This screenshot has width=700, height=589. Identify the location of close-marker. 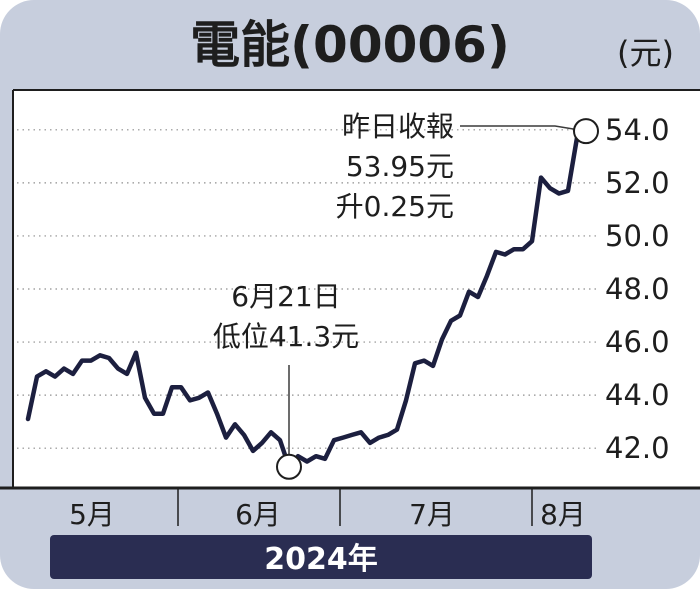
(586, 131).